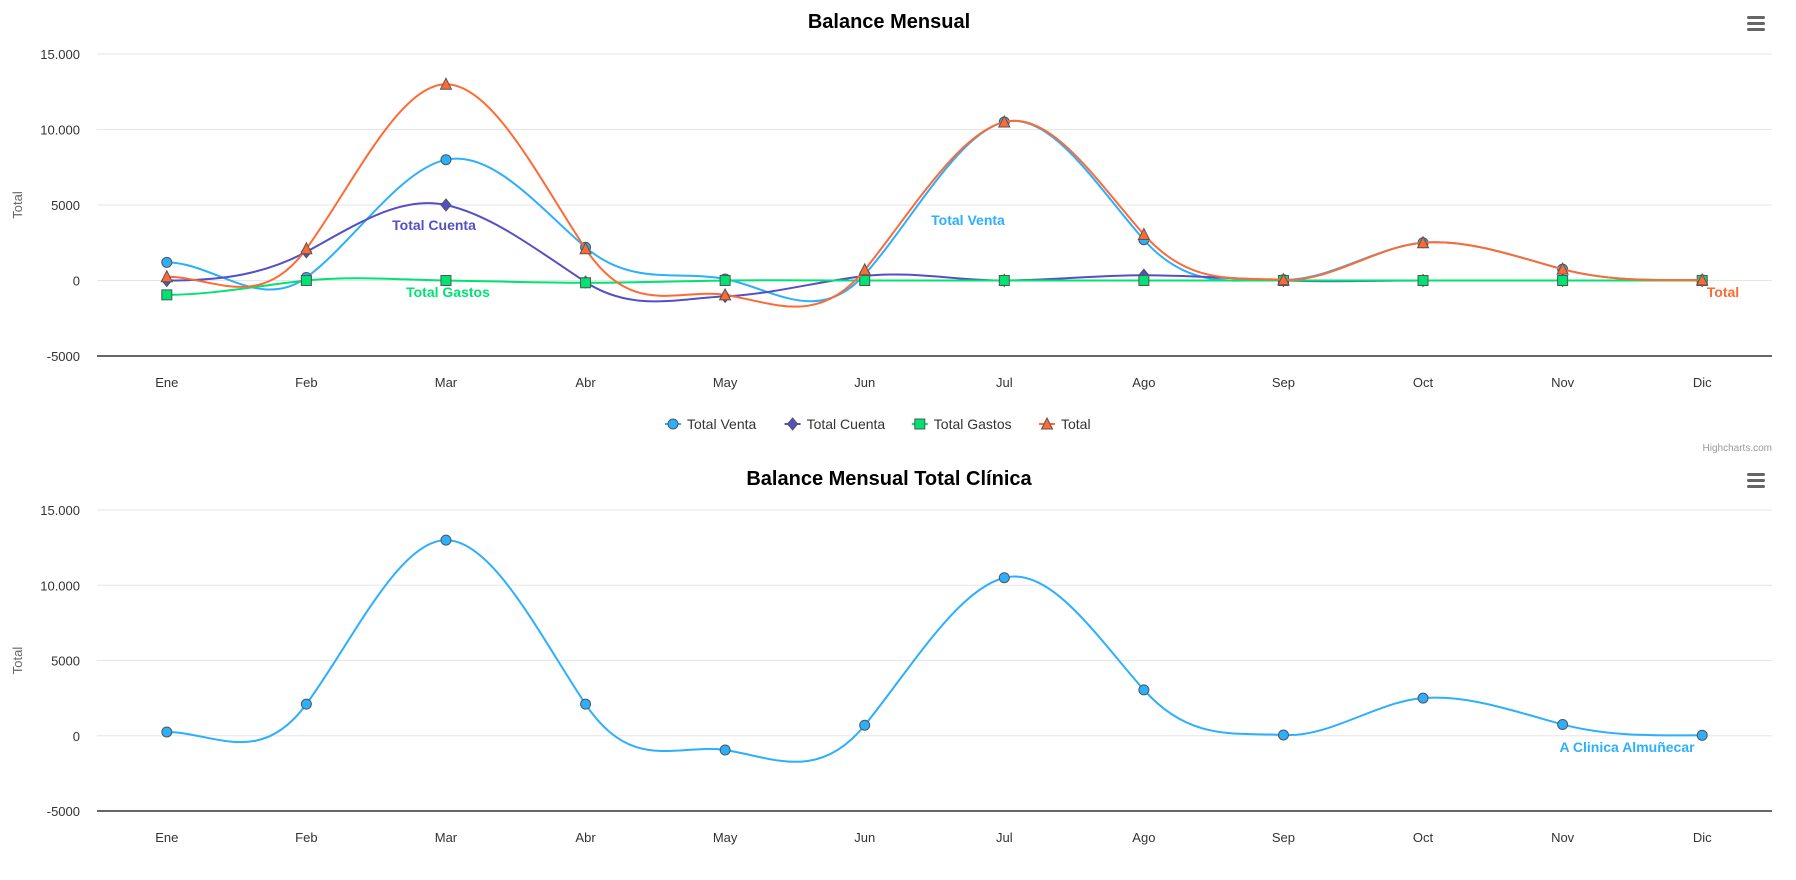 The height and width of the screenshot is (880, 1796). I want to click on legend-item: Total Gastos, so click(961, 424).